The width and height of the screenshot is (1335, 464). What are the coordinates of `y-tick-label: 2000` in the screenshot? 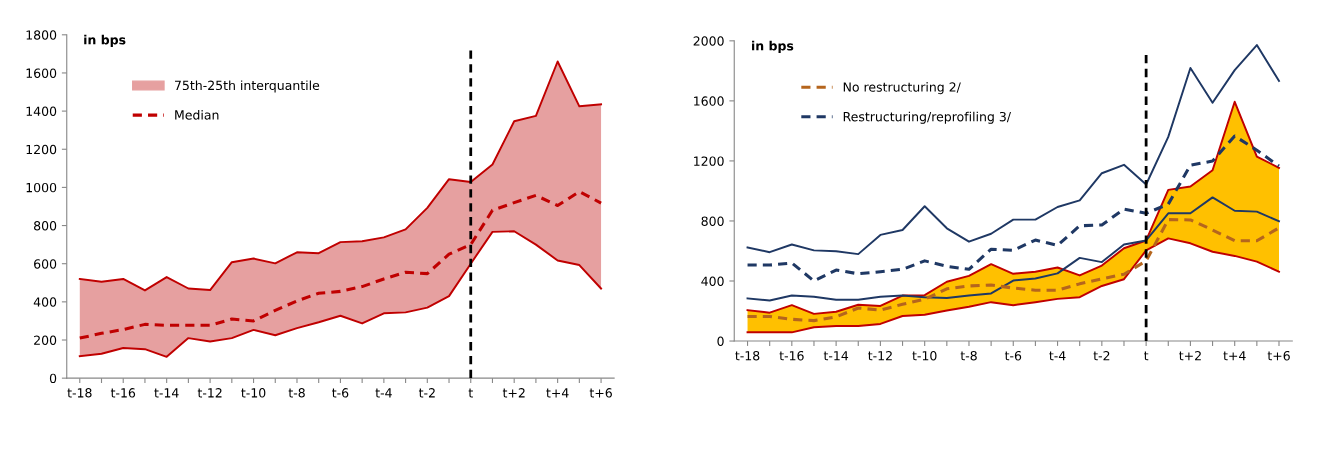 It's located at (708, 41).